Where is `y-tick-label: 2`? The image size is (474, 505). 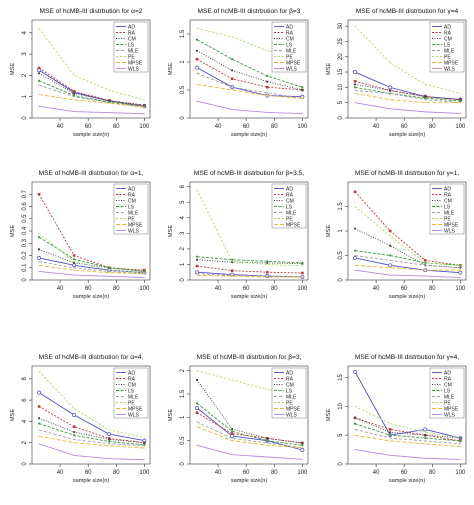 y-tick-label: 2 is located at coordinates (183, 249).